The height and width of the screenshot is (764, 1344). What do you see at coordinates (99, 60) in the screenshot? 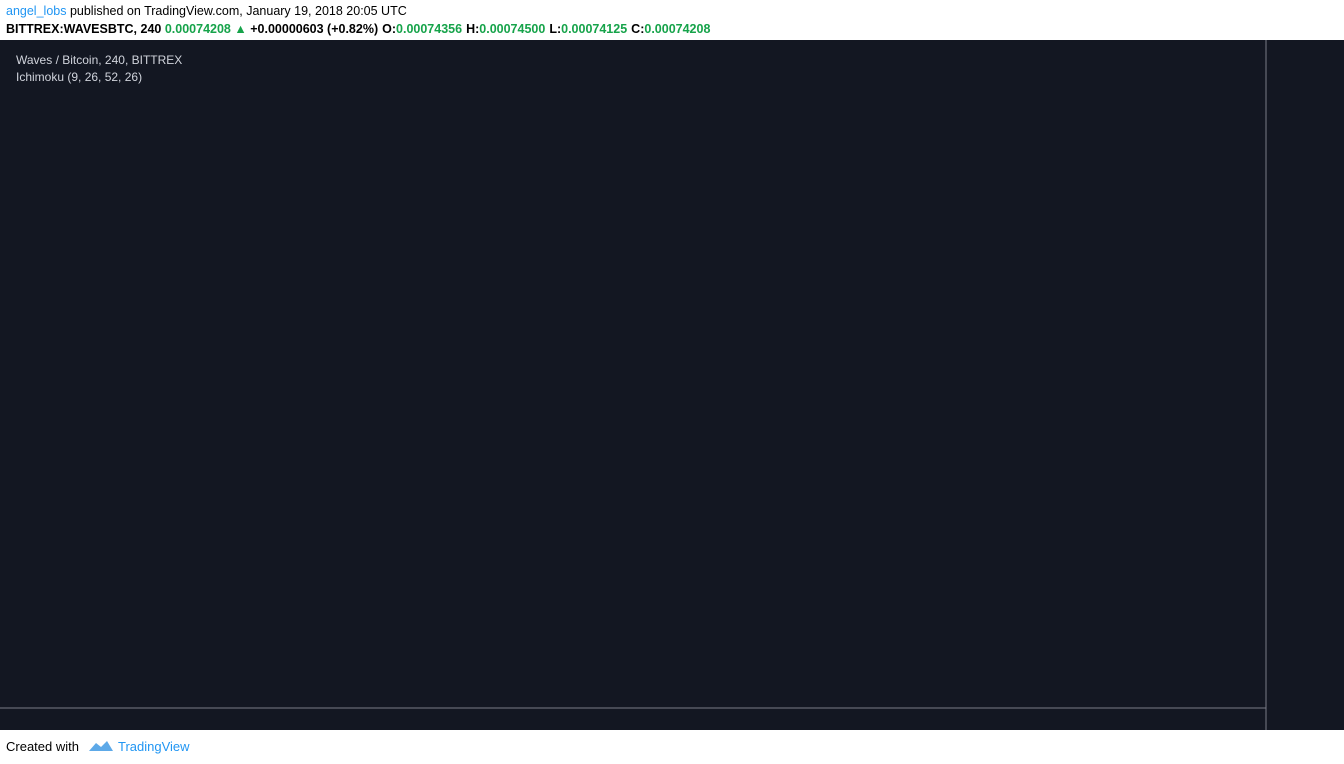
I see `chart-title: Waves / Bitcoin, 240, BITTREX` at bounding box center [99, 60].